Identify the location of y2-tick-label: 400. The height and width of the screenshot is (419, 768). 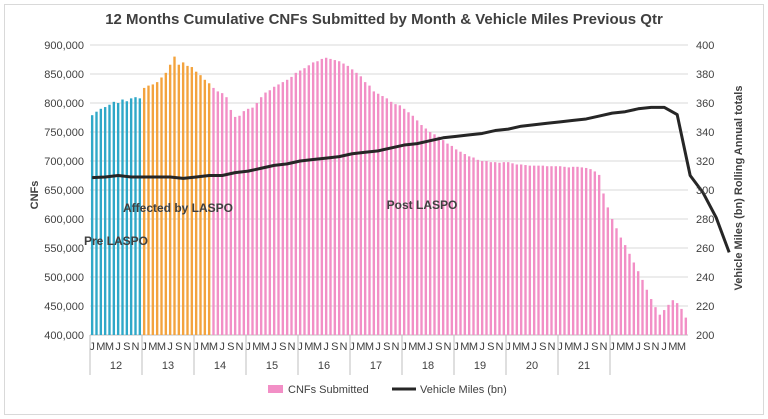
(705, 46).